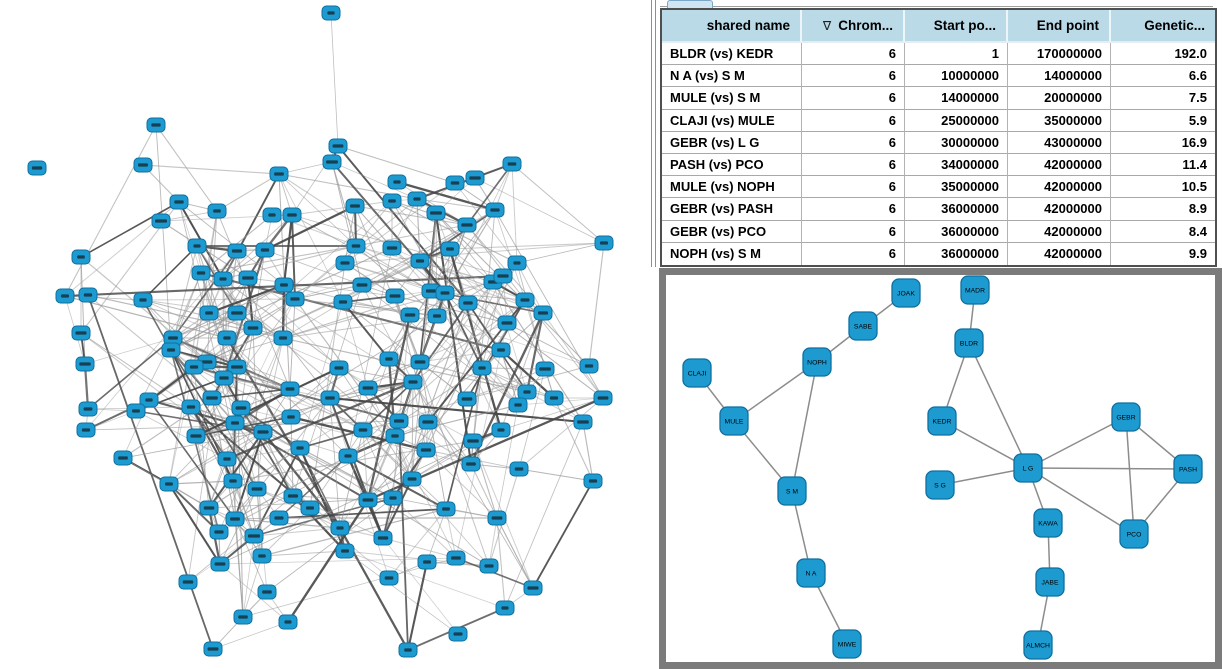  I want to click on table-row: PASH (vs) PCO 6 34000000 42000000 11.4, so click(938, 165).